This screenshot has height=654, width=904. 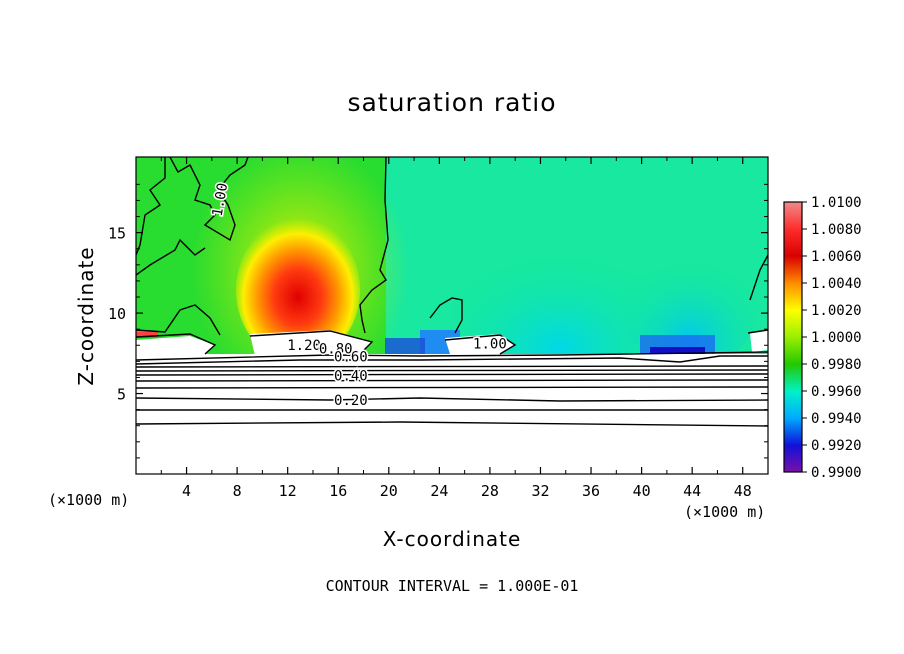 What do you see at coordinates (186, 491) in the screenshot?
I see `x-tick-label: 4` at bounding box center [186, 491].